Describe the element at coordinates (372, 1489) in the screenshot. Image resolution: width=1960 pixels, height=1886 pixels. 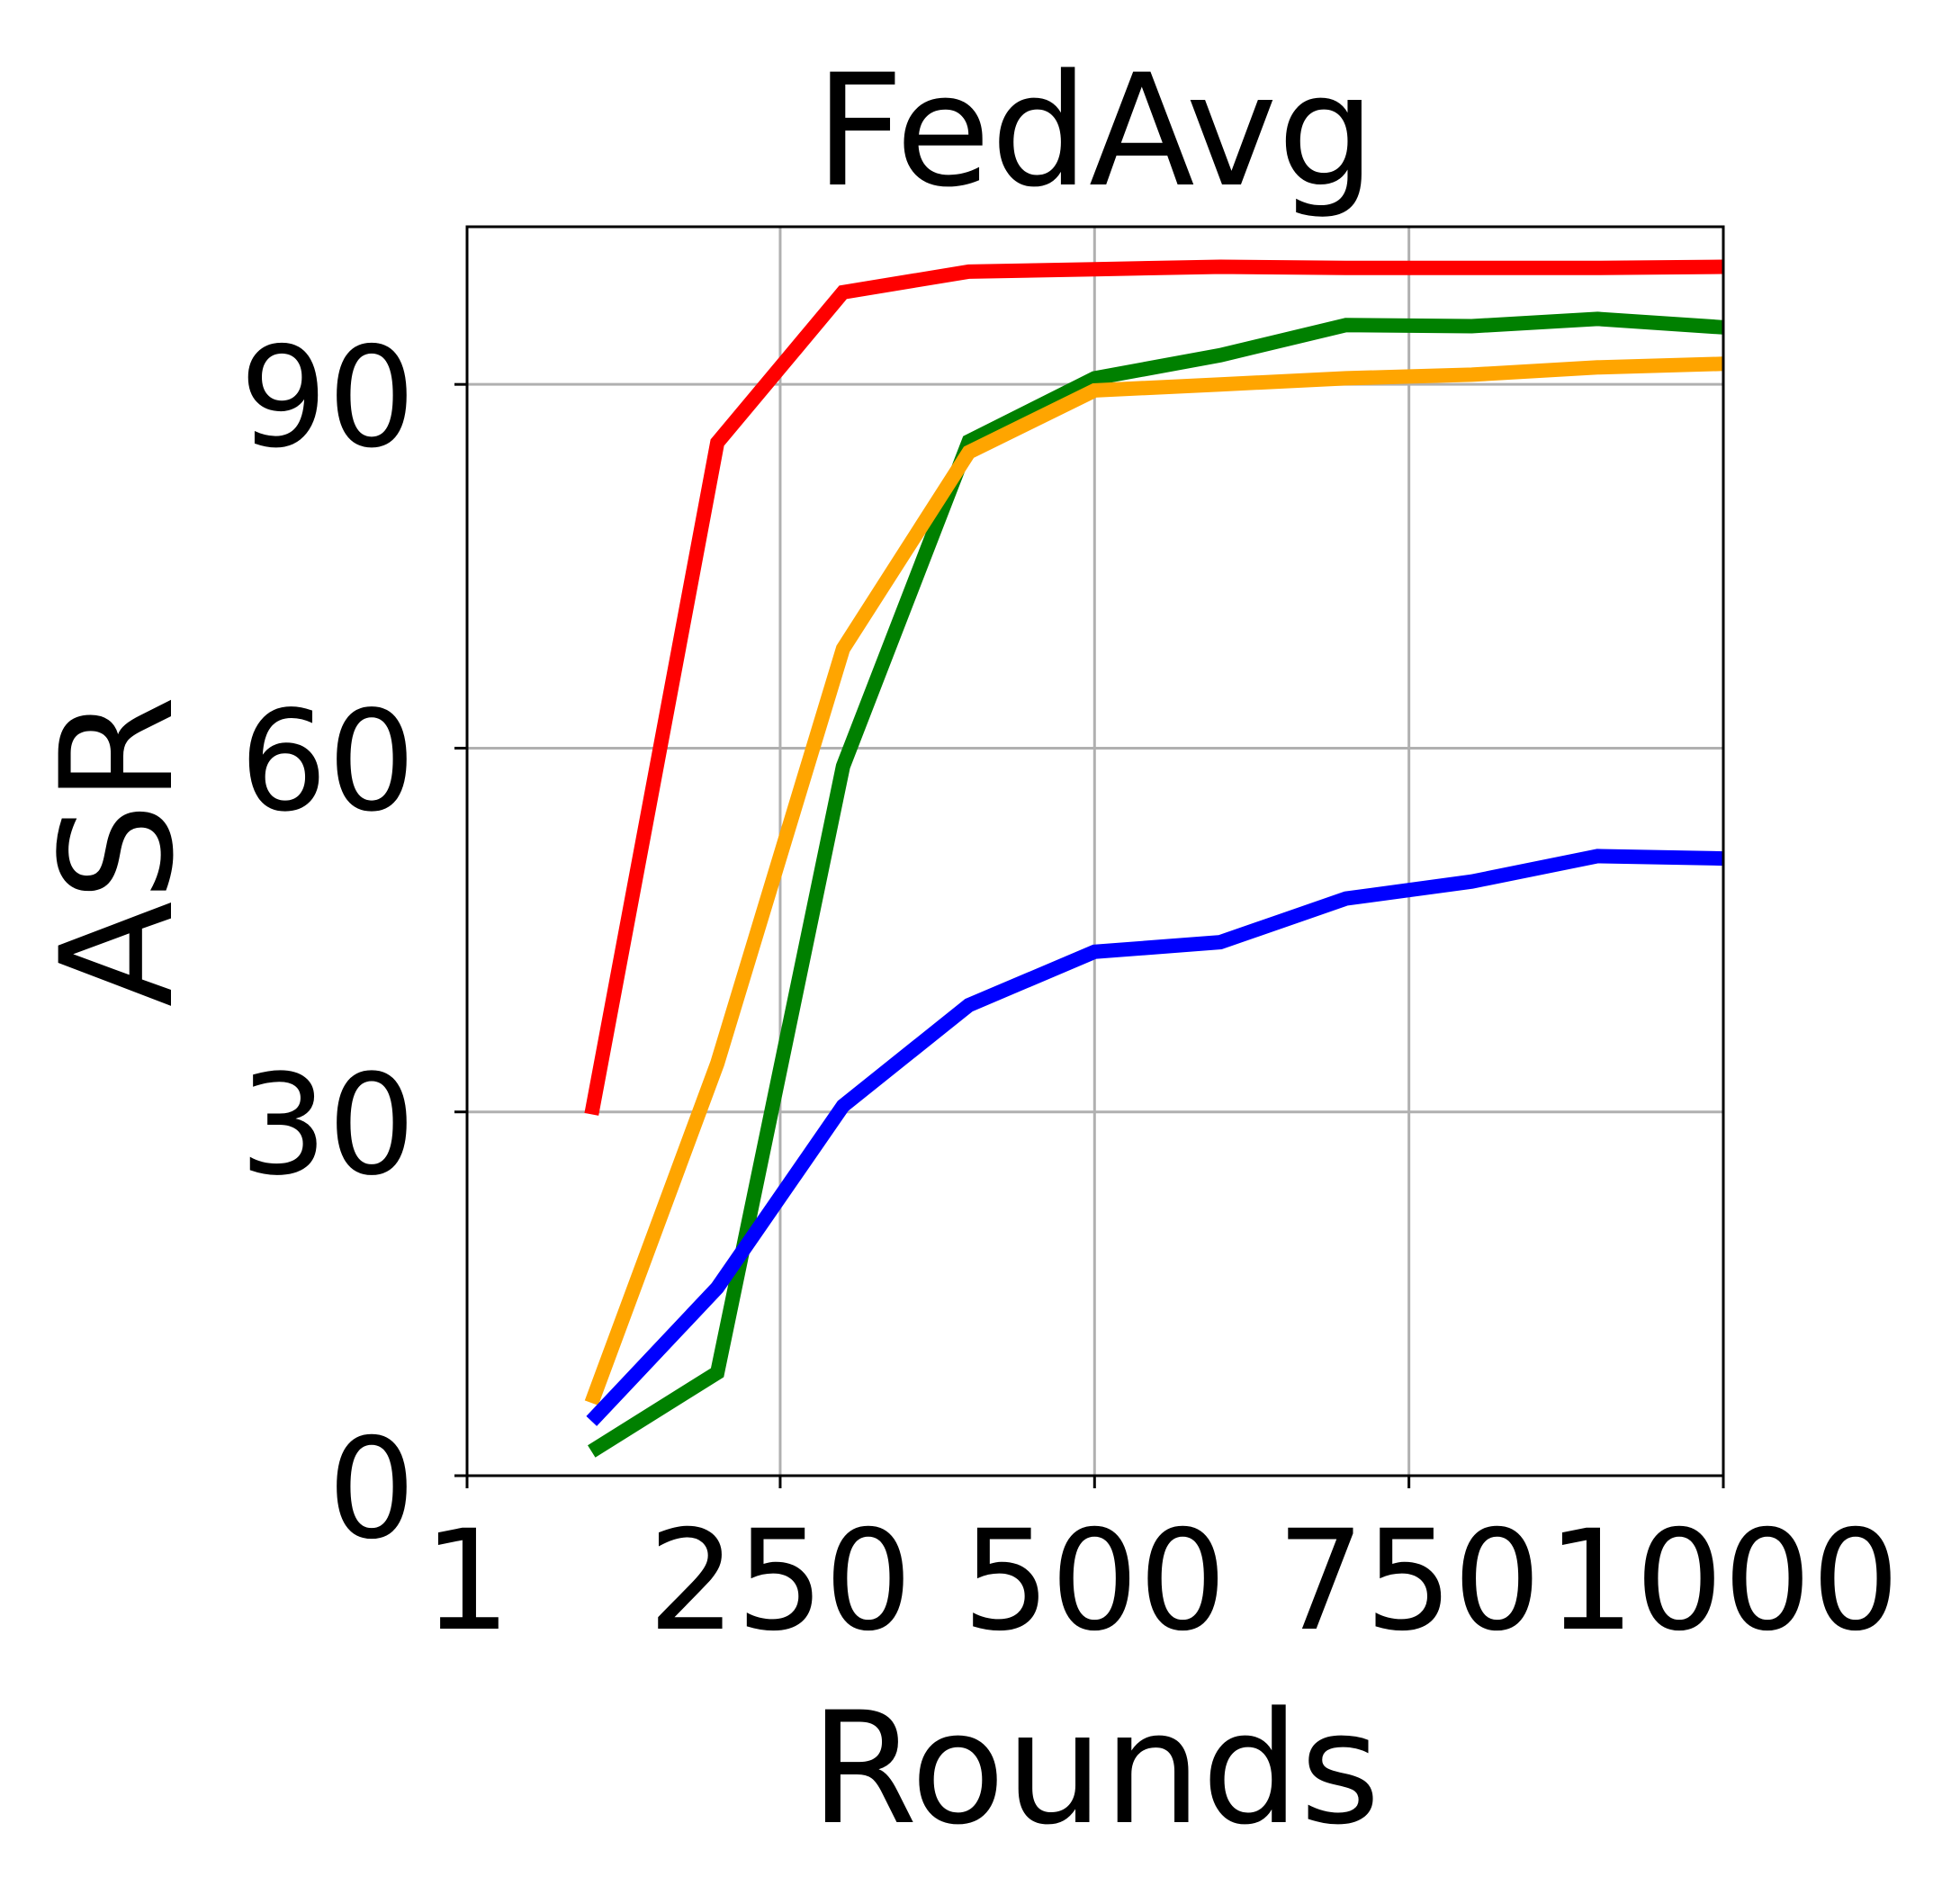
I see `y-tick-label: 0` at that location.